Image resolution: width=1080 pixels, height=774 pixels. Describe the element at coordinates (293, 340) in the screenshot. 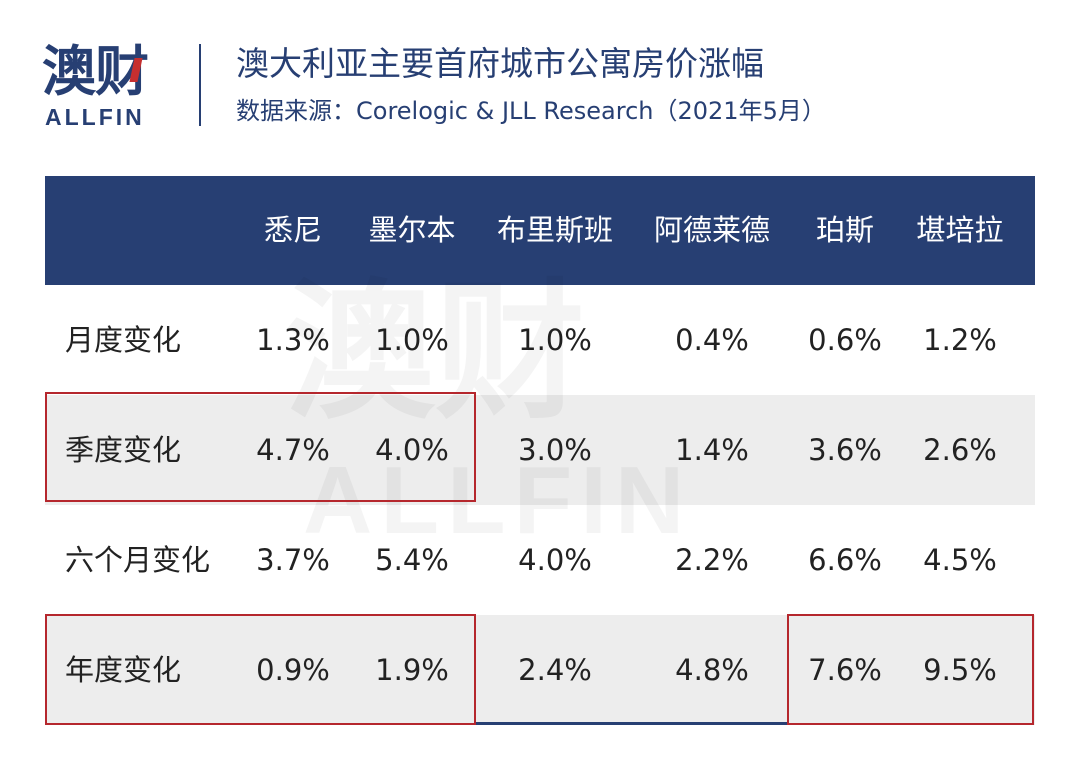

I see `table-cell: 1.3%` at that location.